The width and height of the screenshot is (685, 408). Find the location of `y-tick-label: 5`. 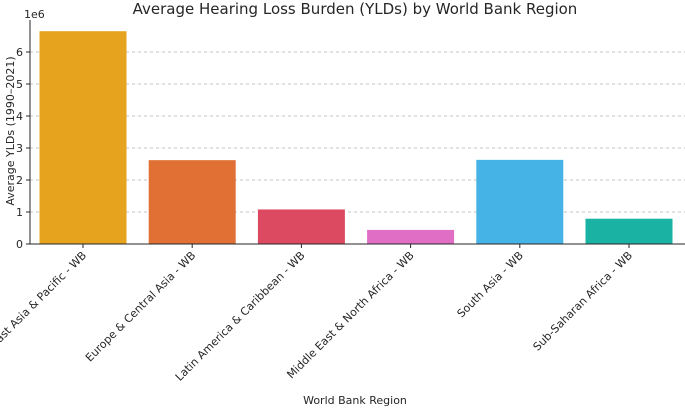

y-tick-label: 5 is located at coordinates (19, 84).